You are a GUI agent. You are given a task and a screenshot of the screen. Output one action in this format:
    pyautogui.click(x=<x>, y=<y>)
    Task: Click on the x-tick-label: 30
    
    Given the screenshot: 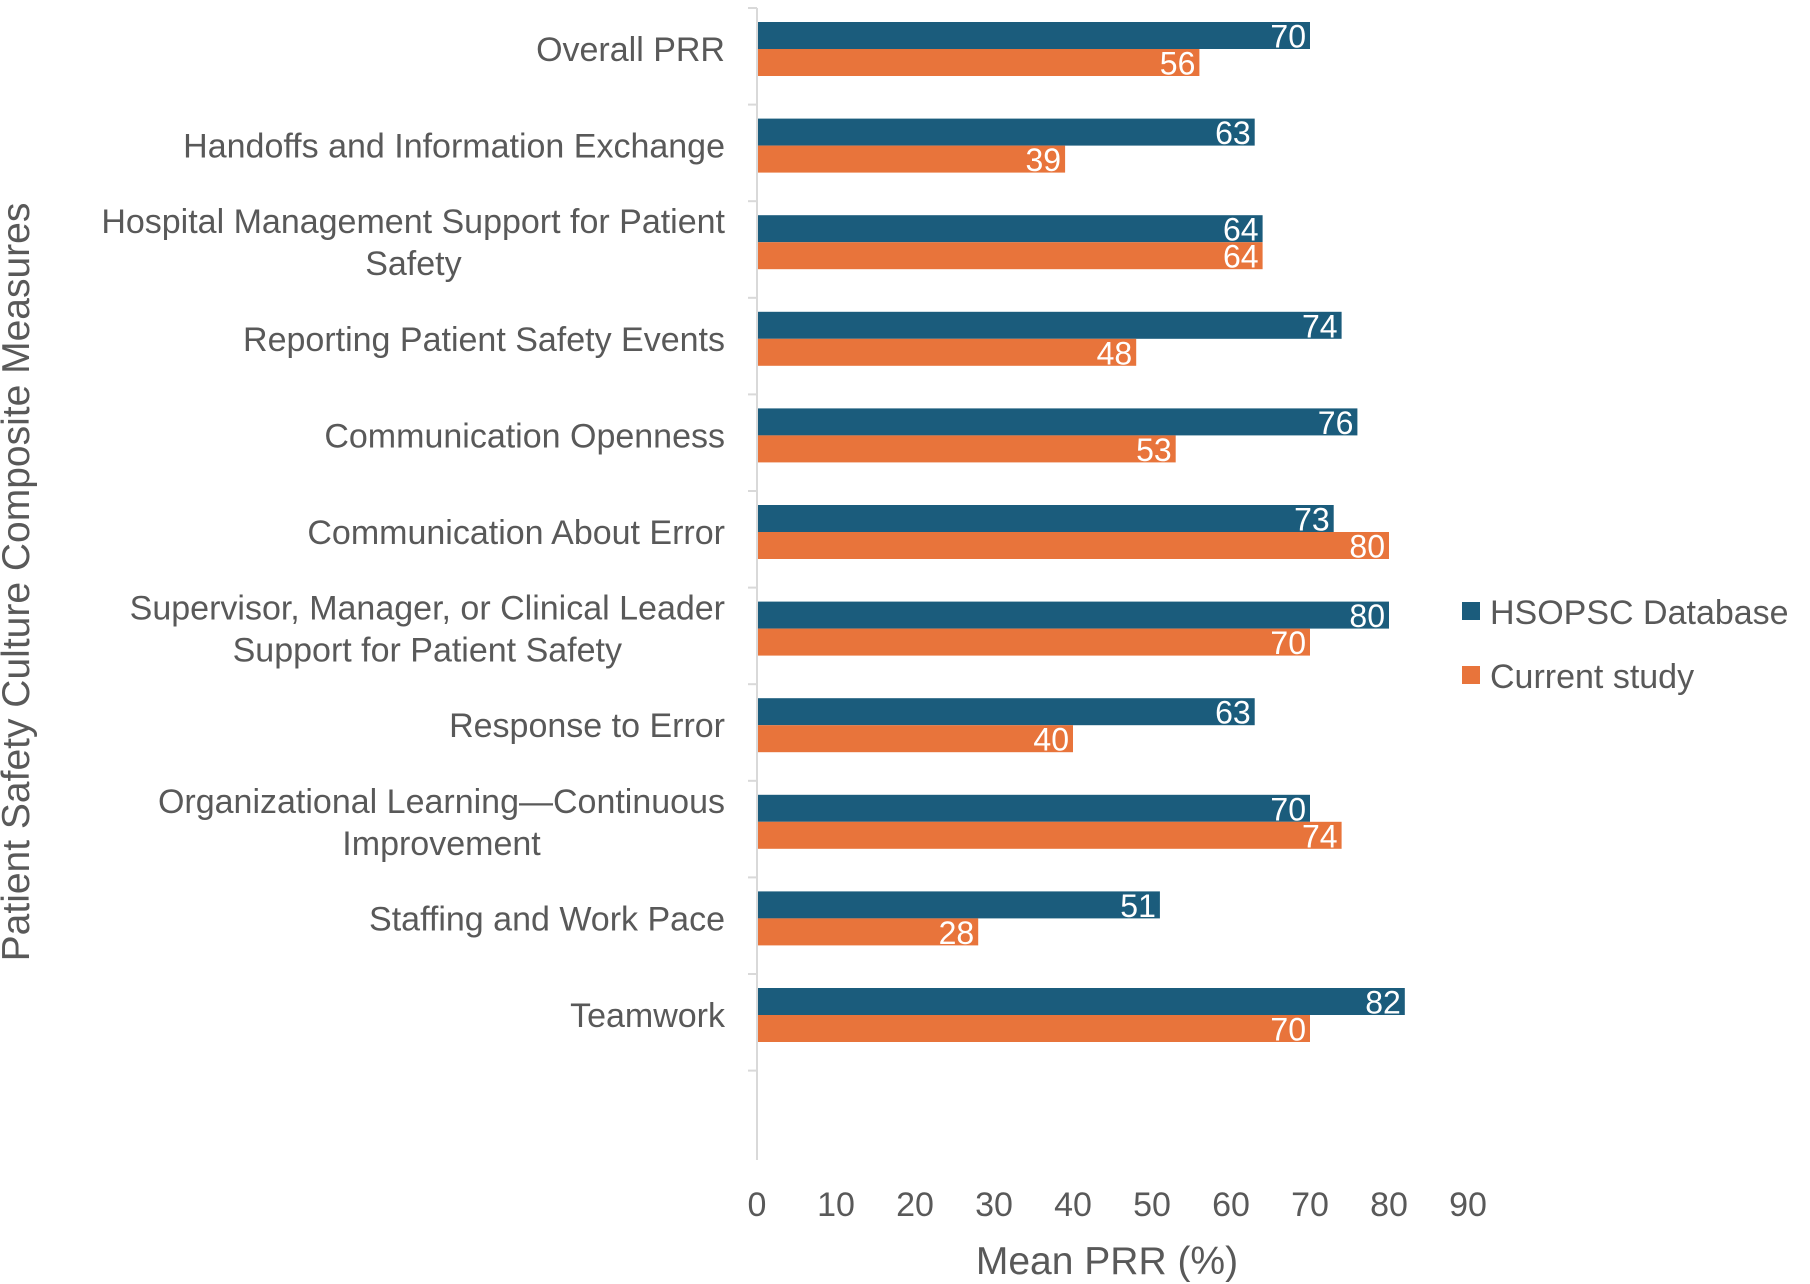 What is the action you would take?
    pyautogui.click(x=994, y=1205)
    